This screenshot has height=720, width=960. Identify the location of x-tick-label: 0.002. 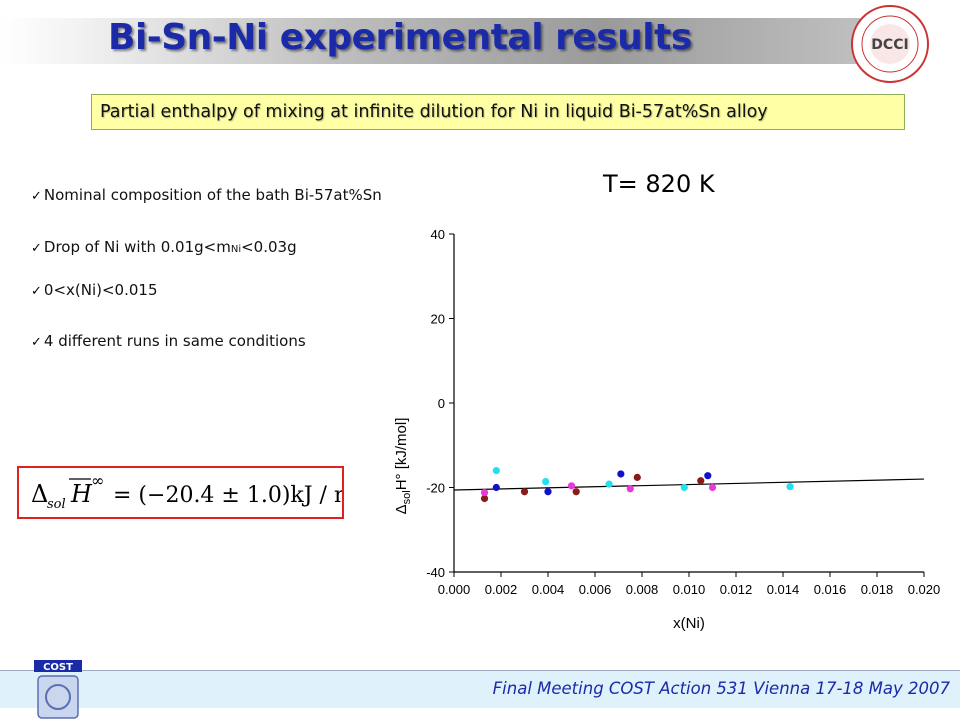
(501, 589).